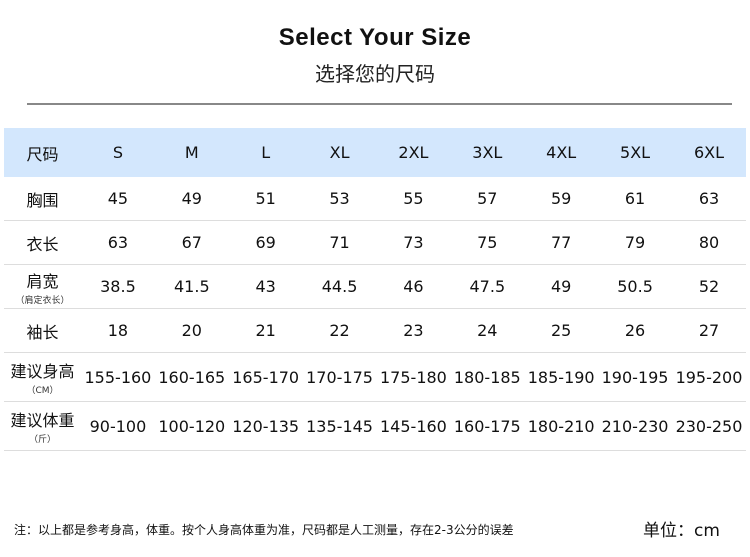 This screenshot has width=750, height=557. I want to click on page-title: Select Your Size, so click(375, 37).